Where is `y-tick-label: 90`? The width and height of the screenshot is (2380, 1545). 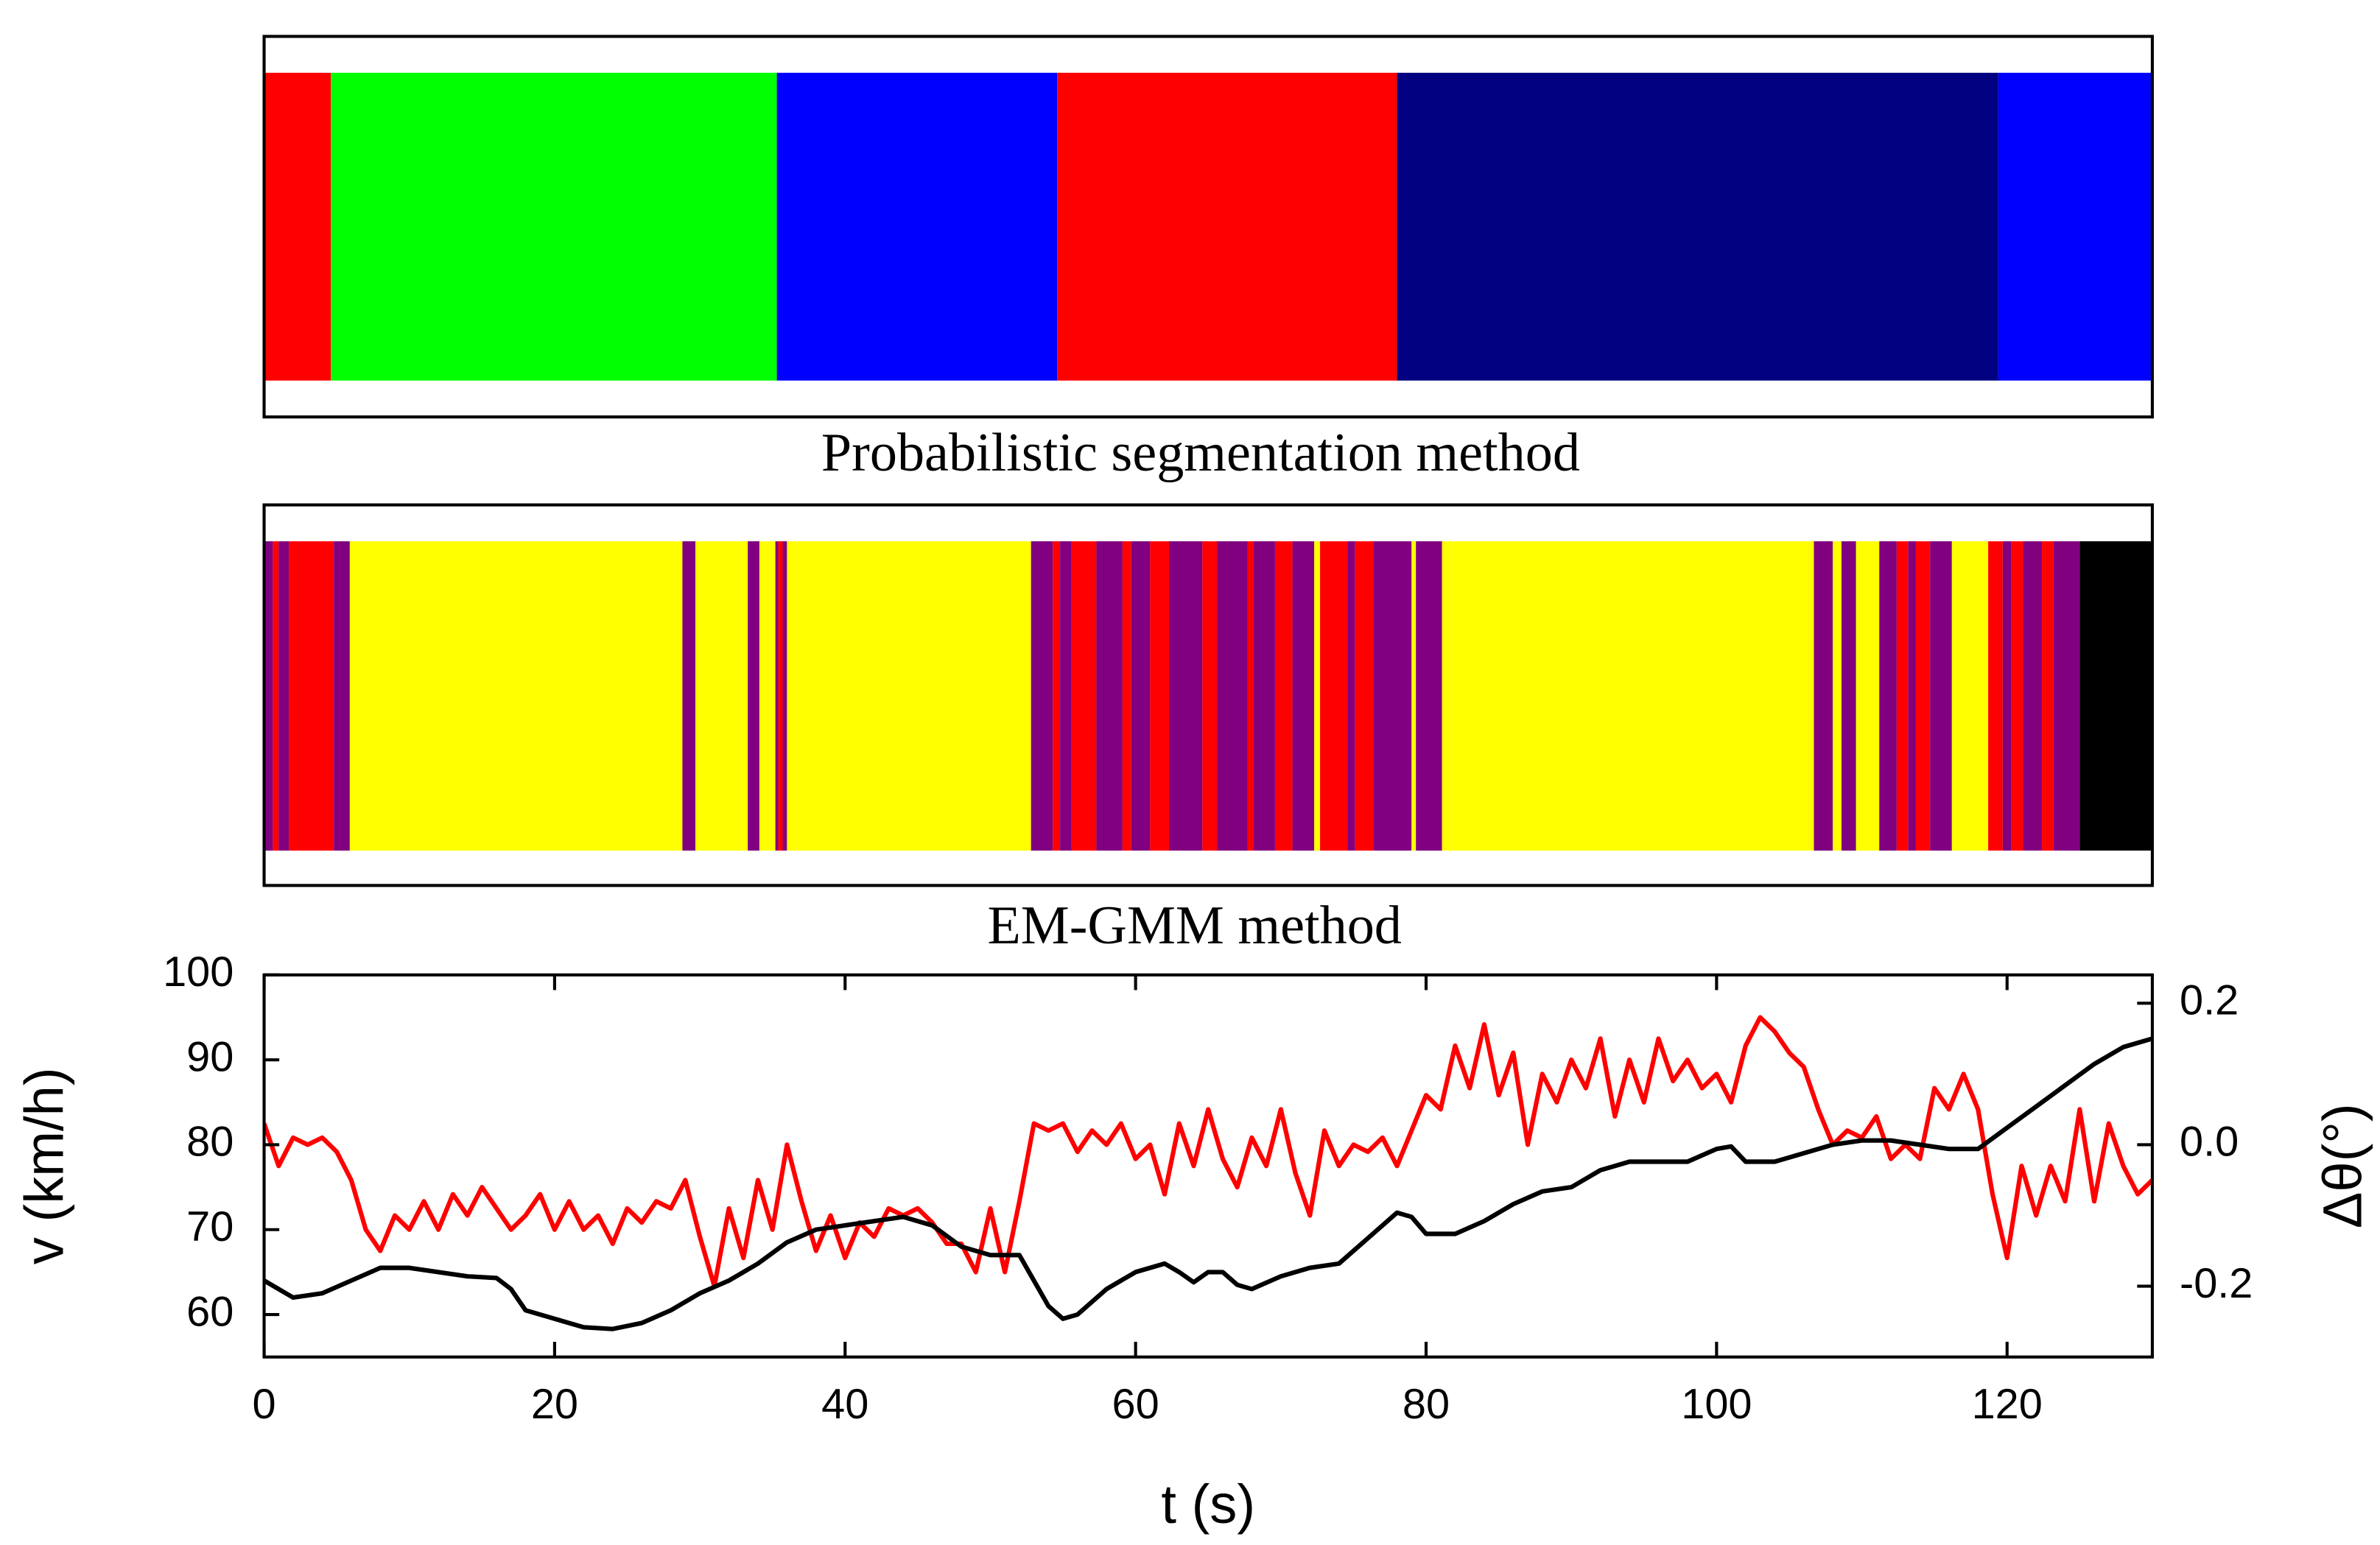 y-tick-label: 90 is located at coordinates (210, 1057).